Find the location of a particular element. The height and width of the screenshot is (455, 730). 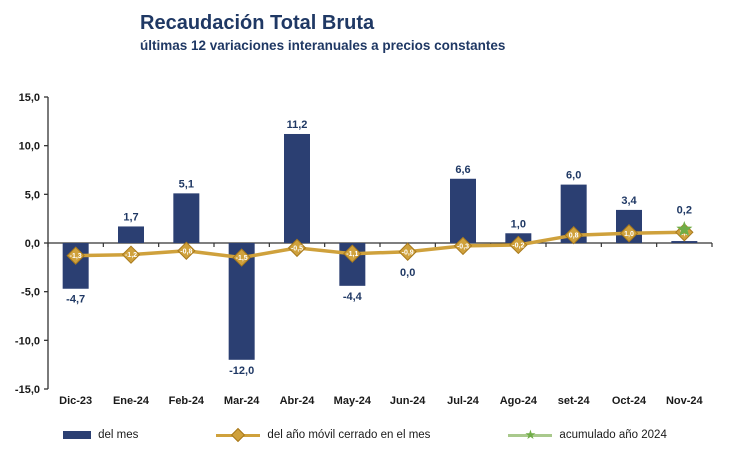

line-marker-label: -0,2 is located at coordinates (518, 245).